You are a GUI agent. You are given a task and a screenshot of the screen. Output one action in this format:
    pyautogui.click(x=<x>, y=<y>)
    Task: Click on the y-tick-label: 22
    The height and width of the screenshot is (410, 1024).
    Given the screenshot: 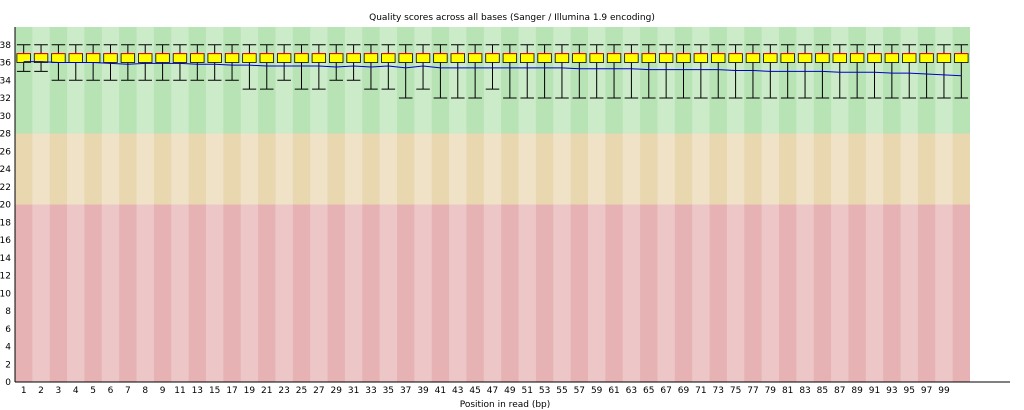 What is the action you would take?
    pyautogui.click(x=5, y=188)
    